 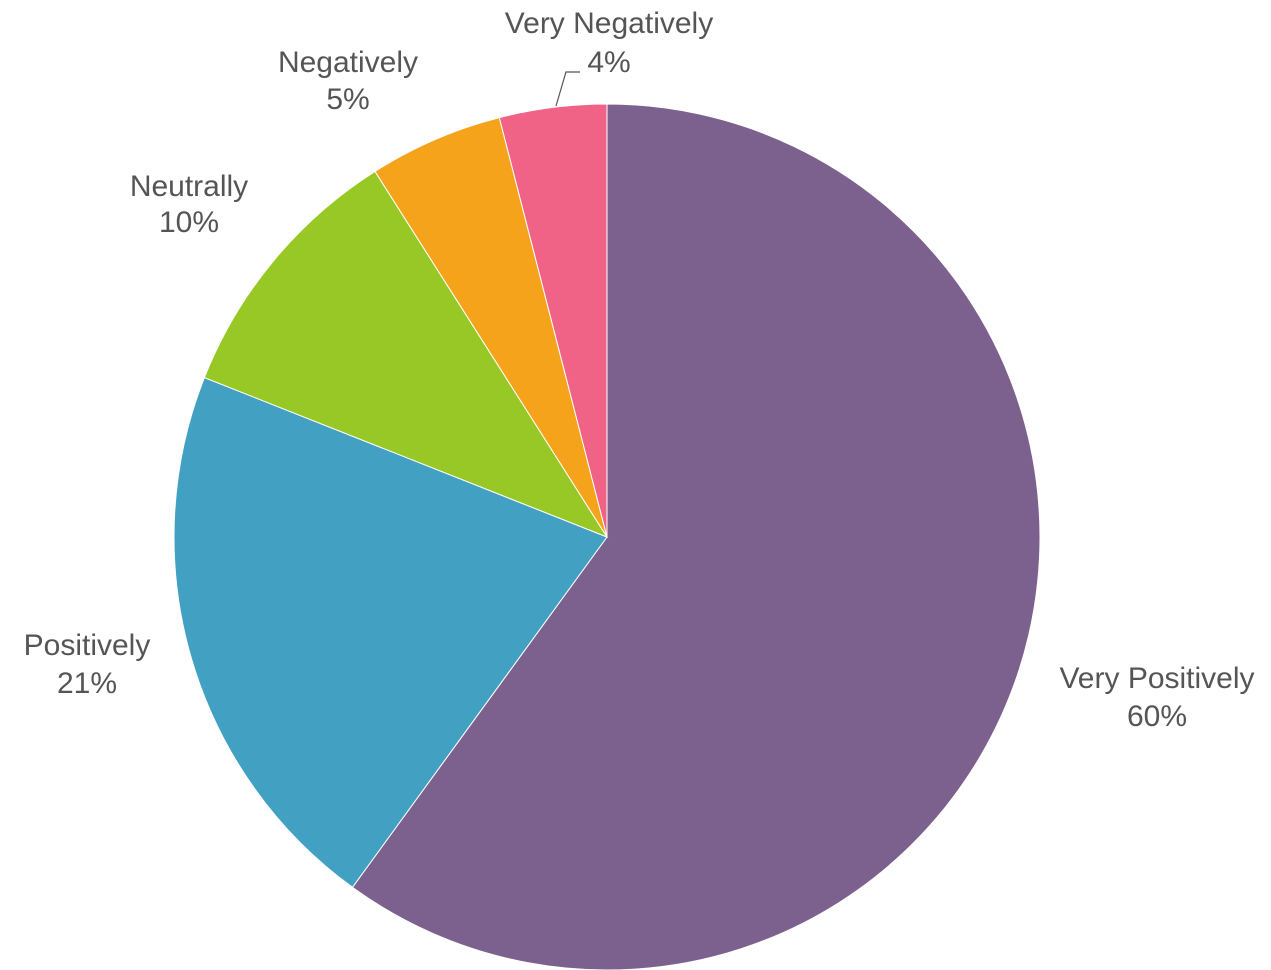 What do you see at coordinates (406, 354) in the screenshot?
I see `slice-neutrally` at bounding box center [406, 354].